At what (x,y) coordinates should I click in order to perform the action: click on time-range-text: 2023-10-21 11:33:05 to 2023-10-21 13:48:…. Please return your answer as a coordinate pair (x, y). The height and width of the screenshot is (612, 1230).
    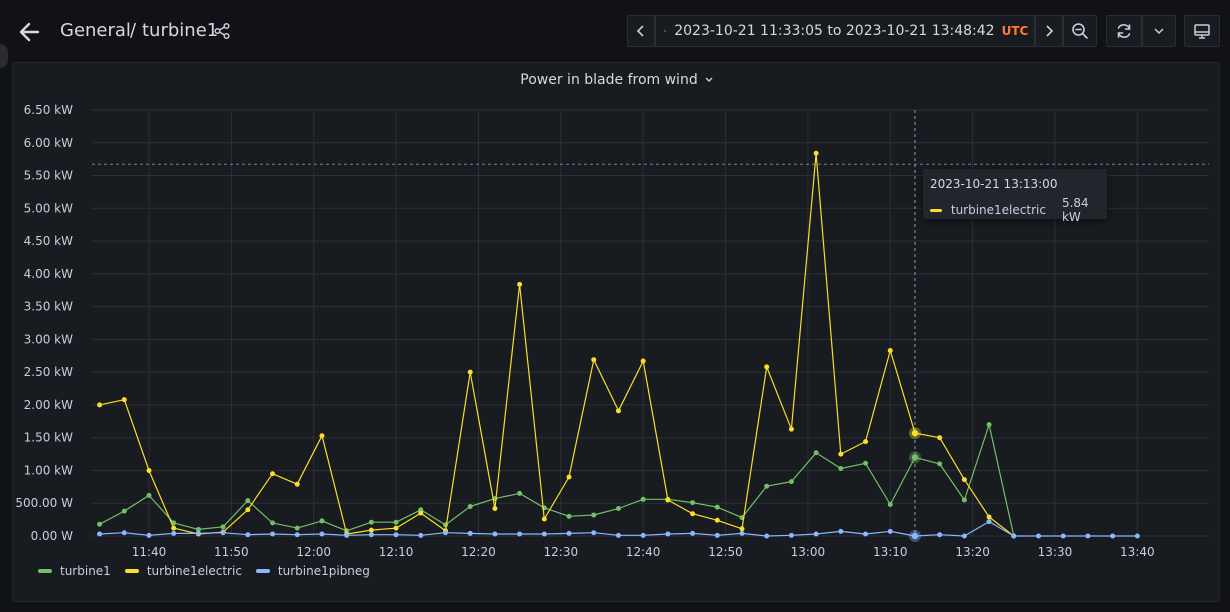
    Looking at the image, I should click on (834, 31).